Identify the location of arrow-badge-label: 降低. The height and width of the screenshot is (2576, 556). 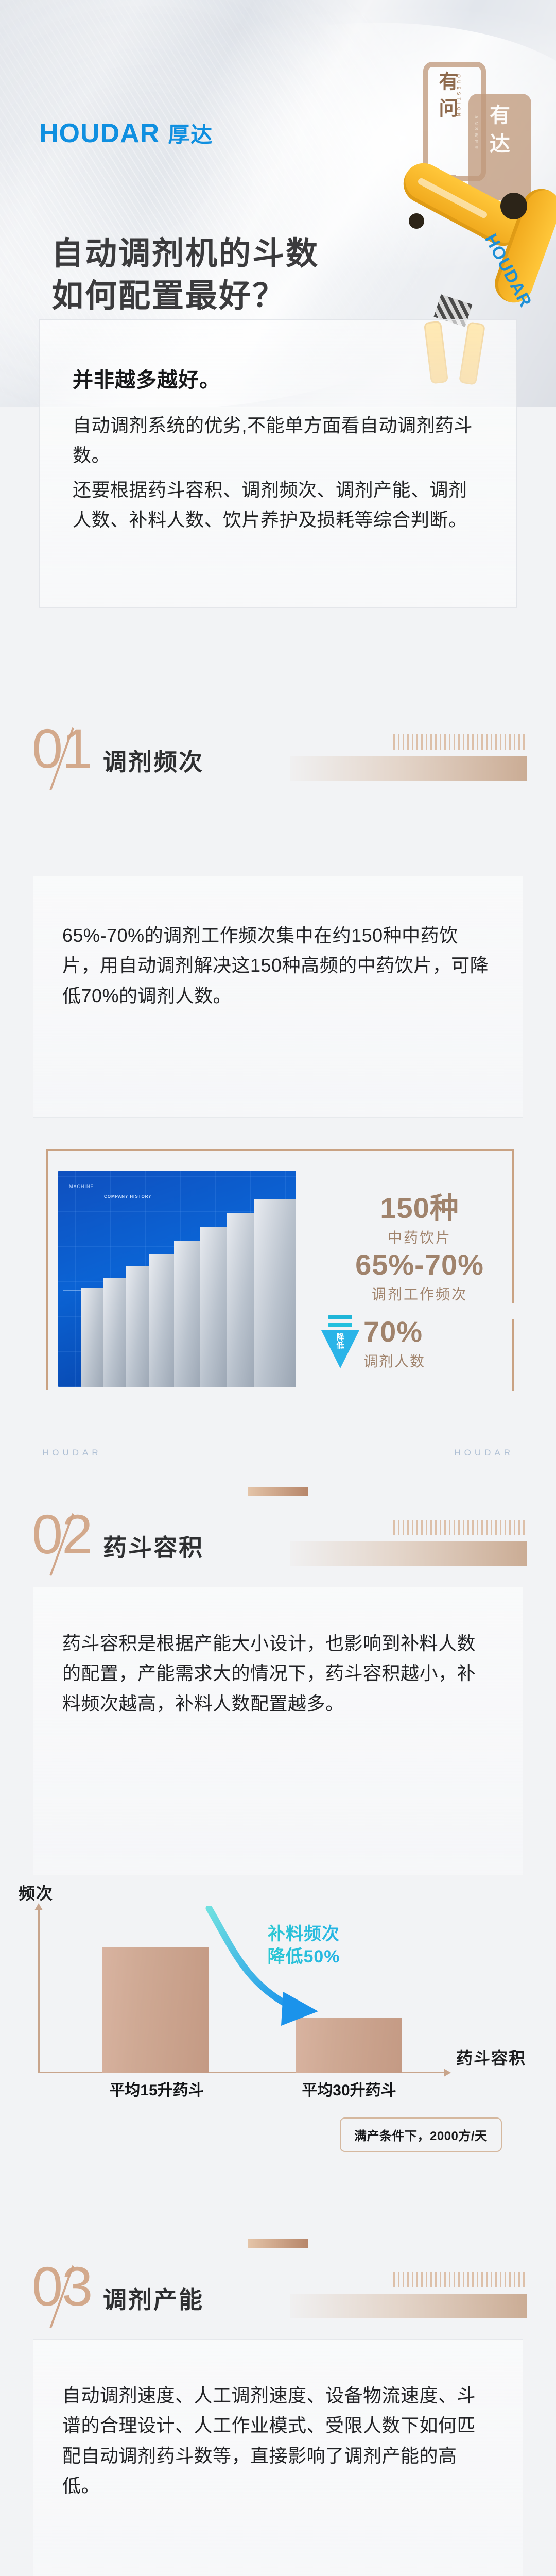
(340, 1341).